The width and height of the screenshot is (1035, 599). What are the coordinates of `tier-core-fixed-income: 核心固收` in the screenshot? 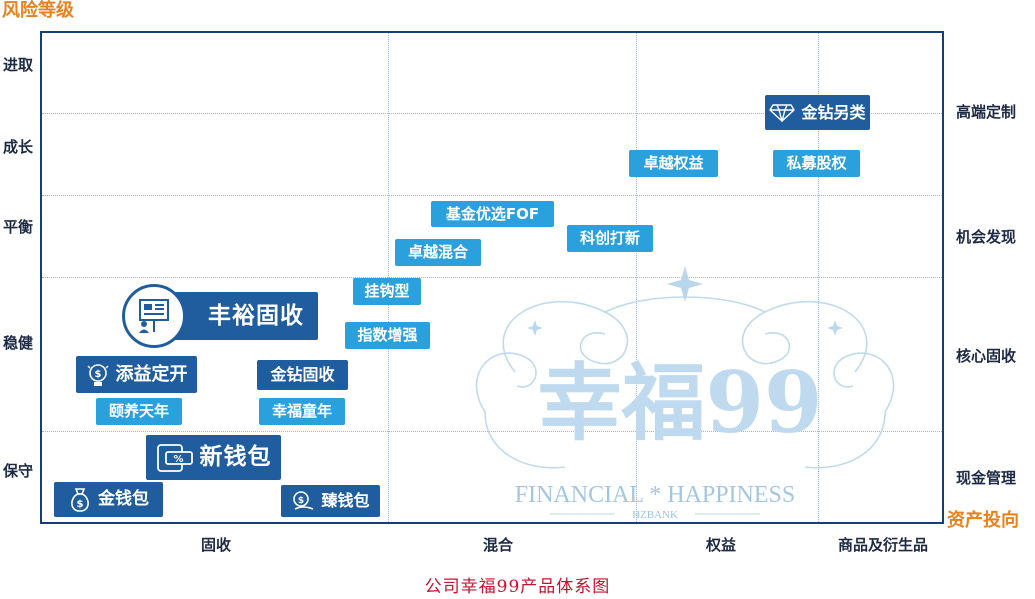 It's located at (986, 356).